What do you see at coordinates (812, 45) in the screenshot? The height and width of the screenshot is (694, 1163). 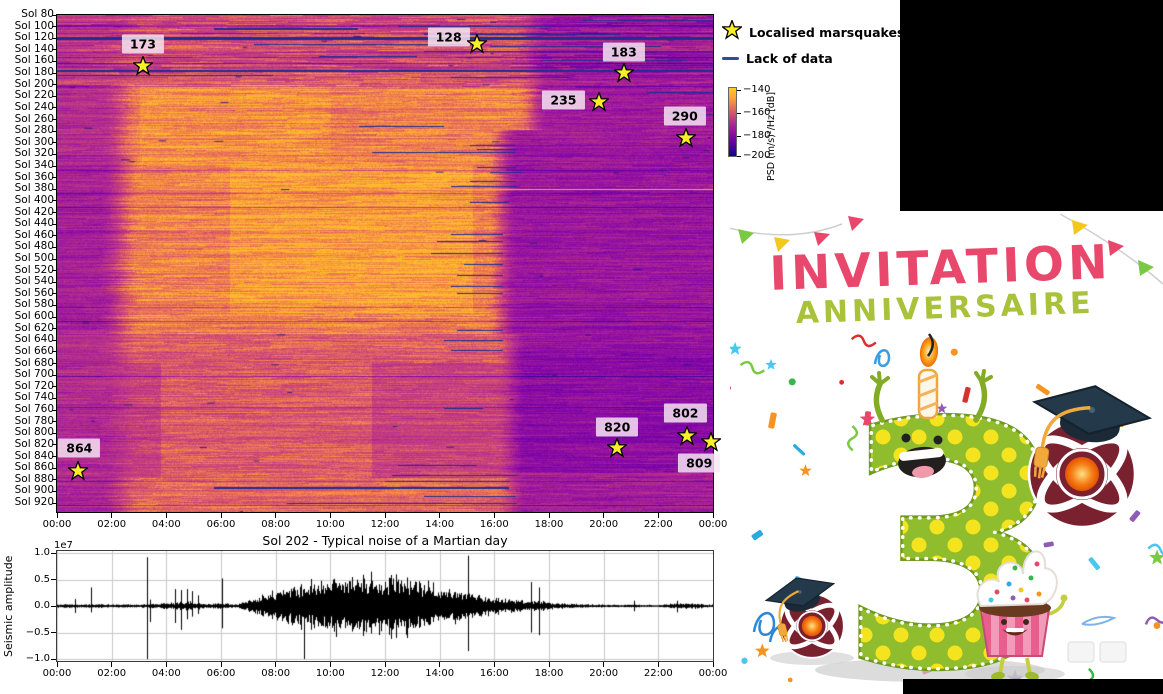 I see `legend: Localised marsquakes Lack of data` at bounding box center [812, 45].